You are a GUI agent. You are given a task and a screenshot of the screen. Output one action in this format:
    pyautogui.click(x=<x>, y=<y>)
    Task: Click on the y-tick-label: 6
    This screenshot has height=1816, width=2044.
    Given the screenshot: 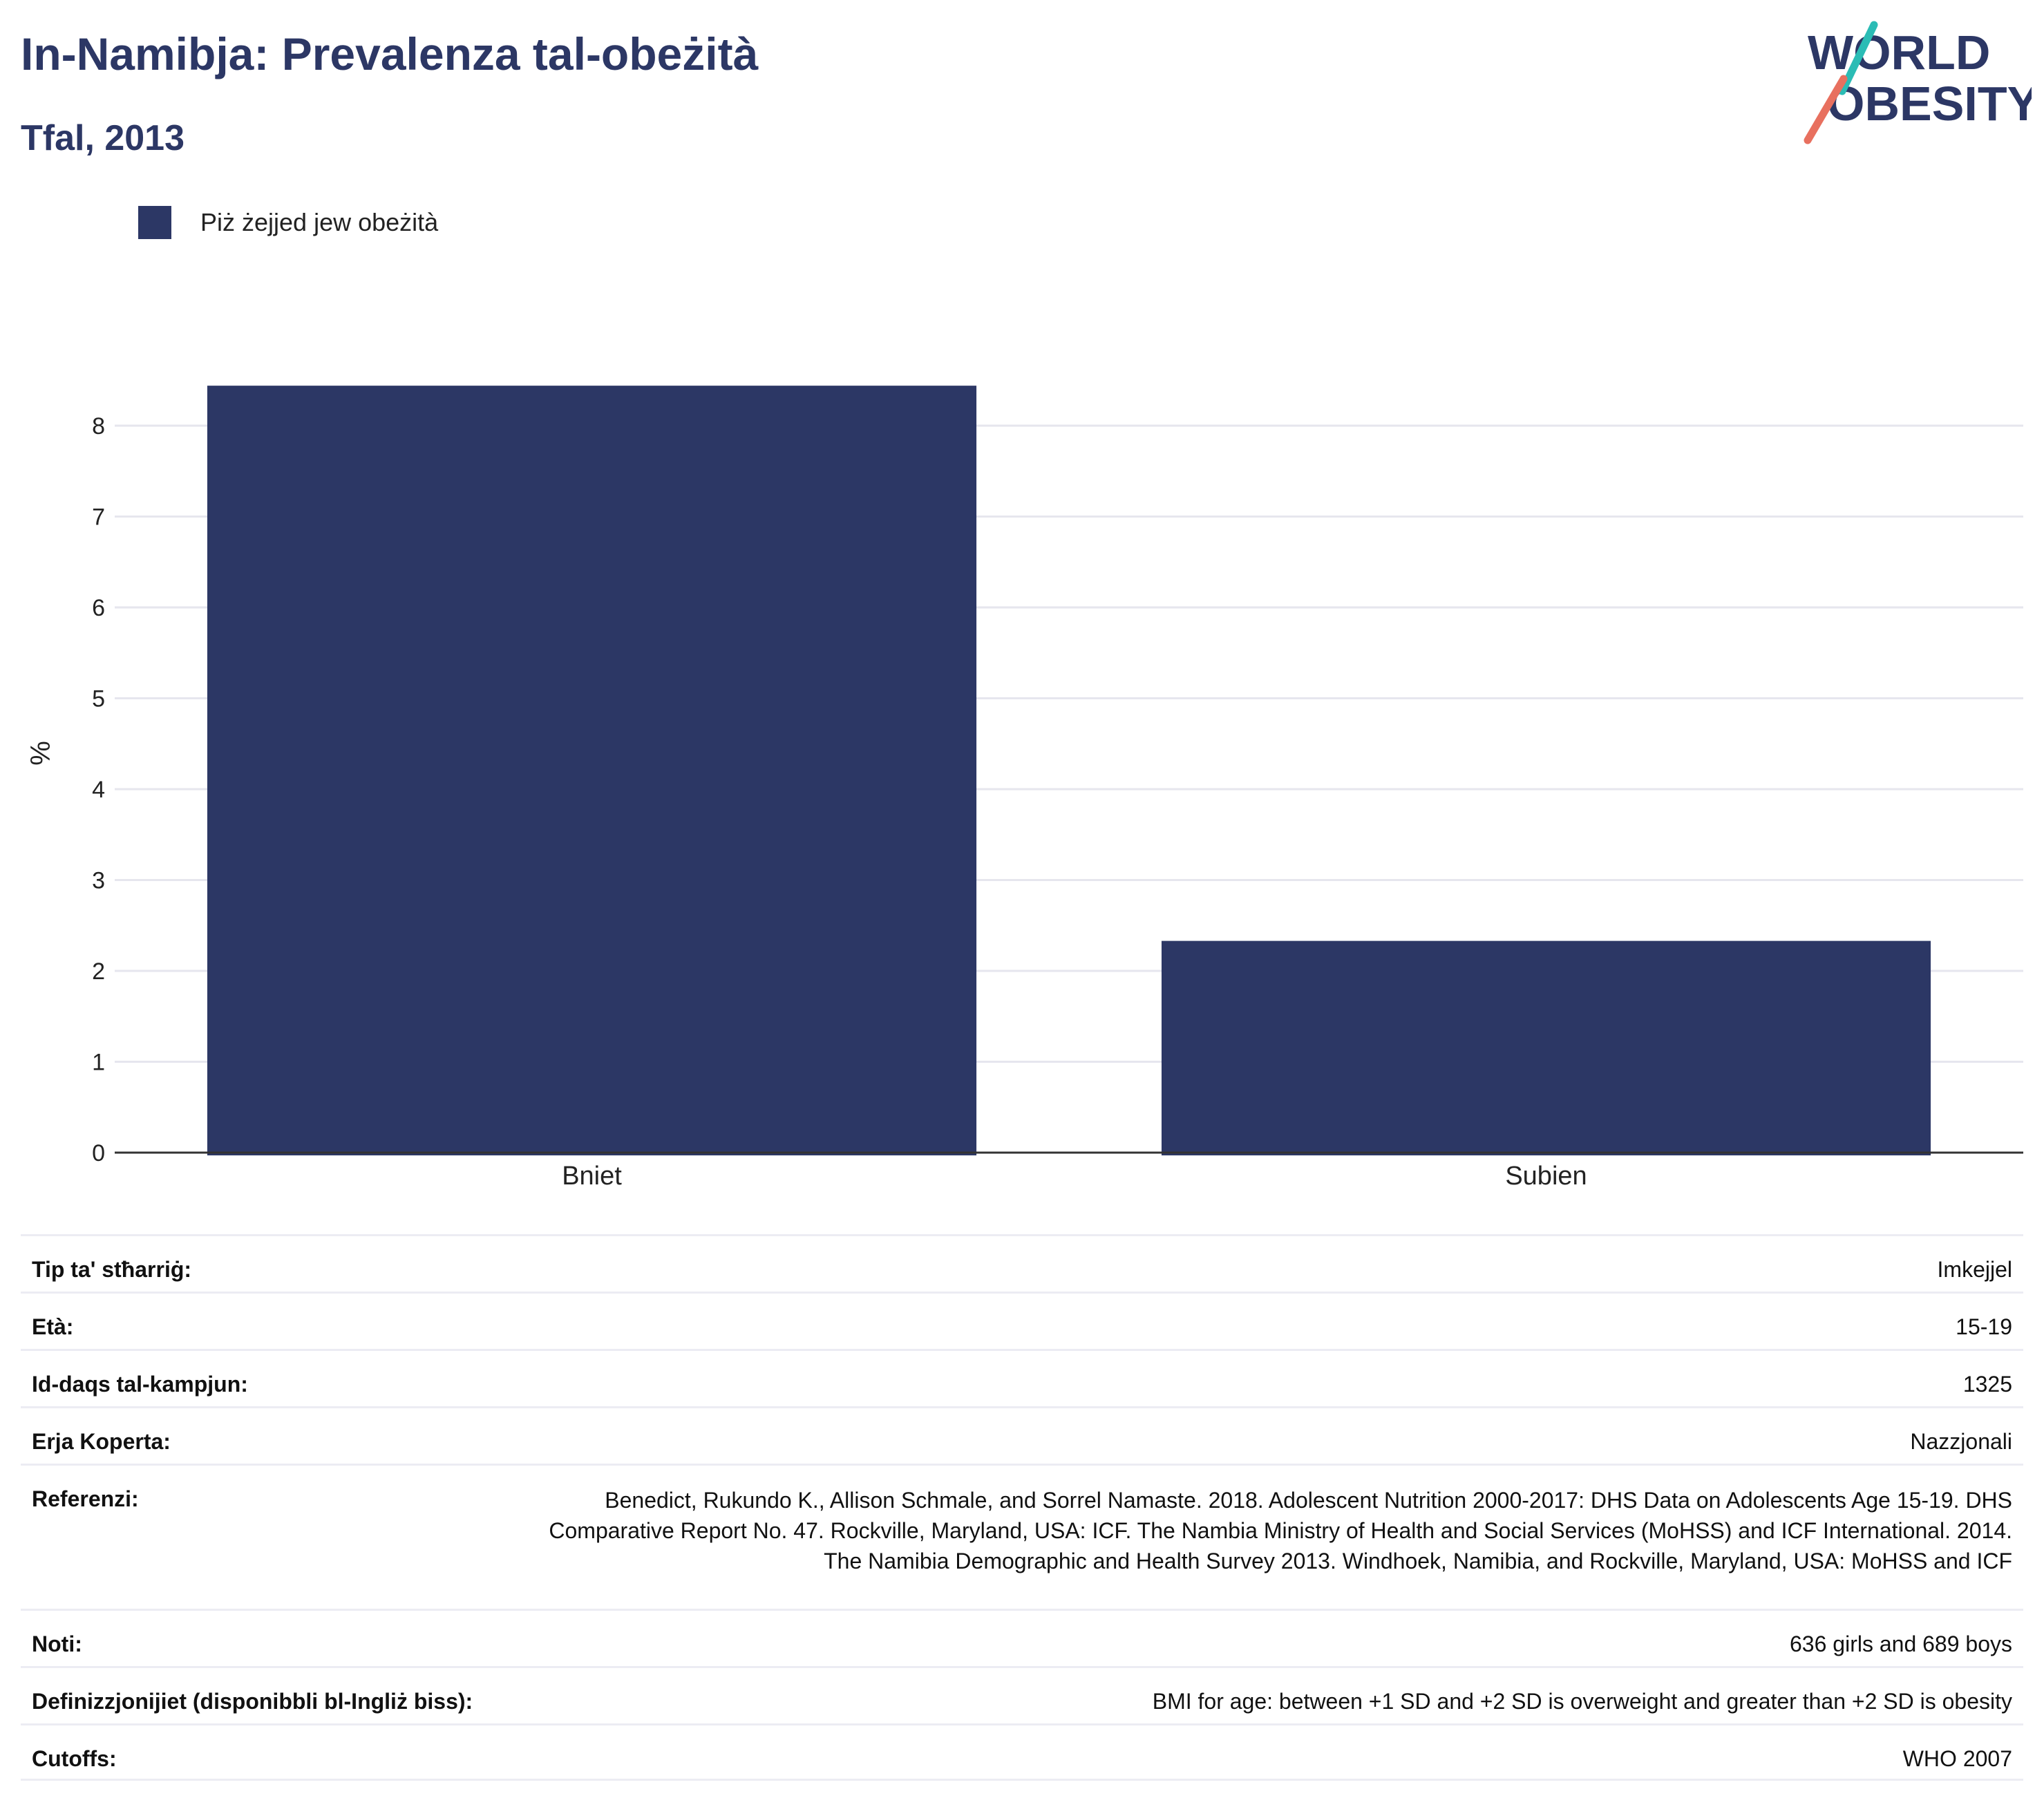 What is the action you would take?
    pyautogui.click(x=98, y=608)
    